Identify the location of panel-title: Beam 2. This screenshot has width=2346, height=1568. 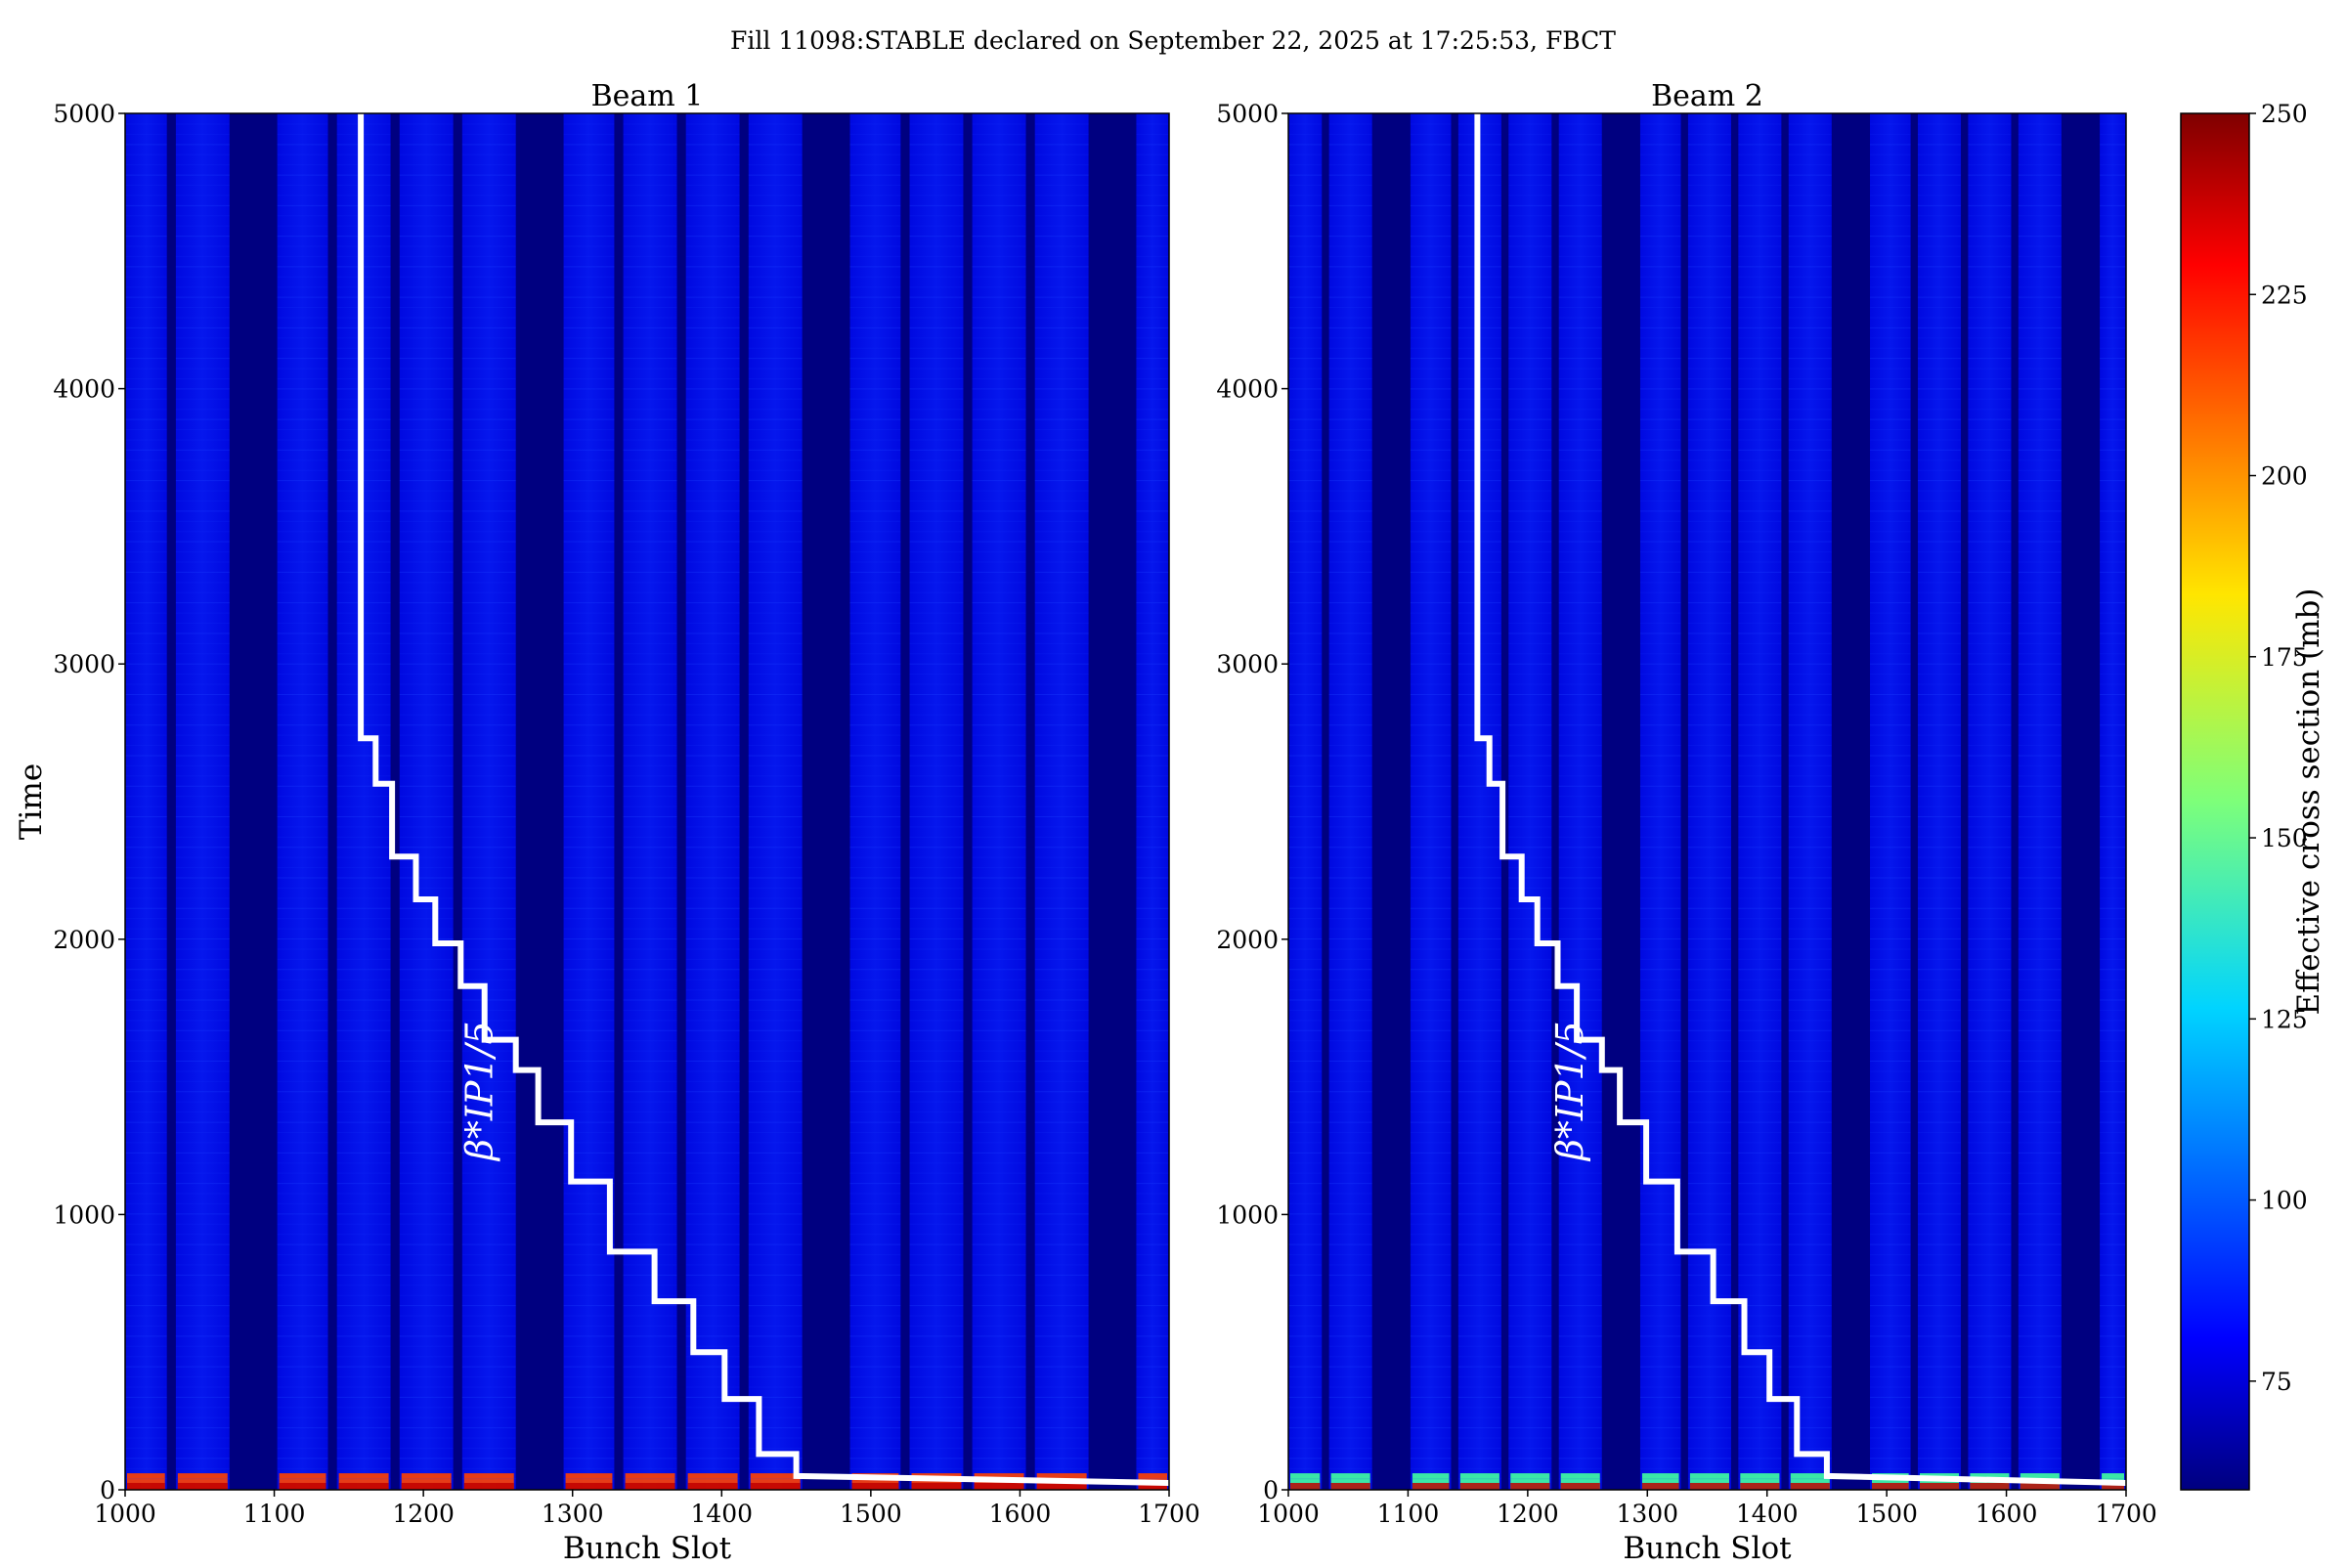
(1707, 96).